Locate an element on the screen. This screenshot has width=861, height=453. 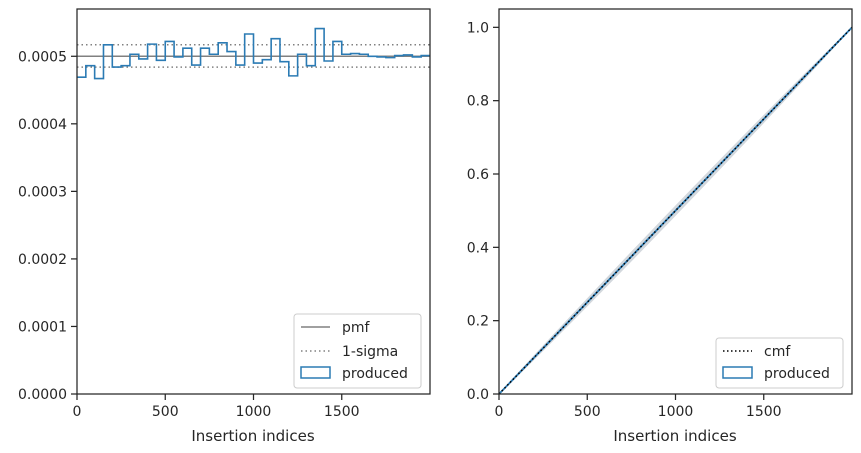
left-ytick-label: 0.0001 is located at coordinates (42, 327).